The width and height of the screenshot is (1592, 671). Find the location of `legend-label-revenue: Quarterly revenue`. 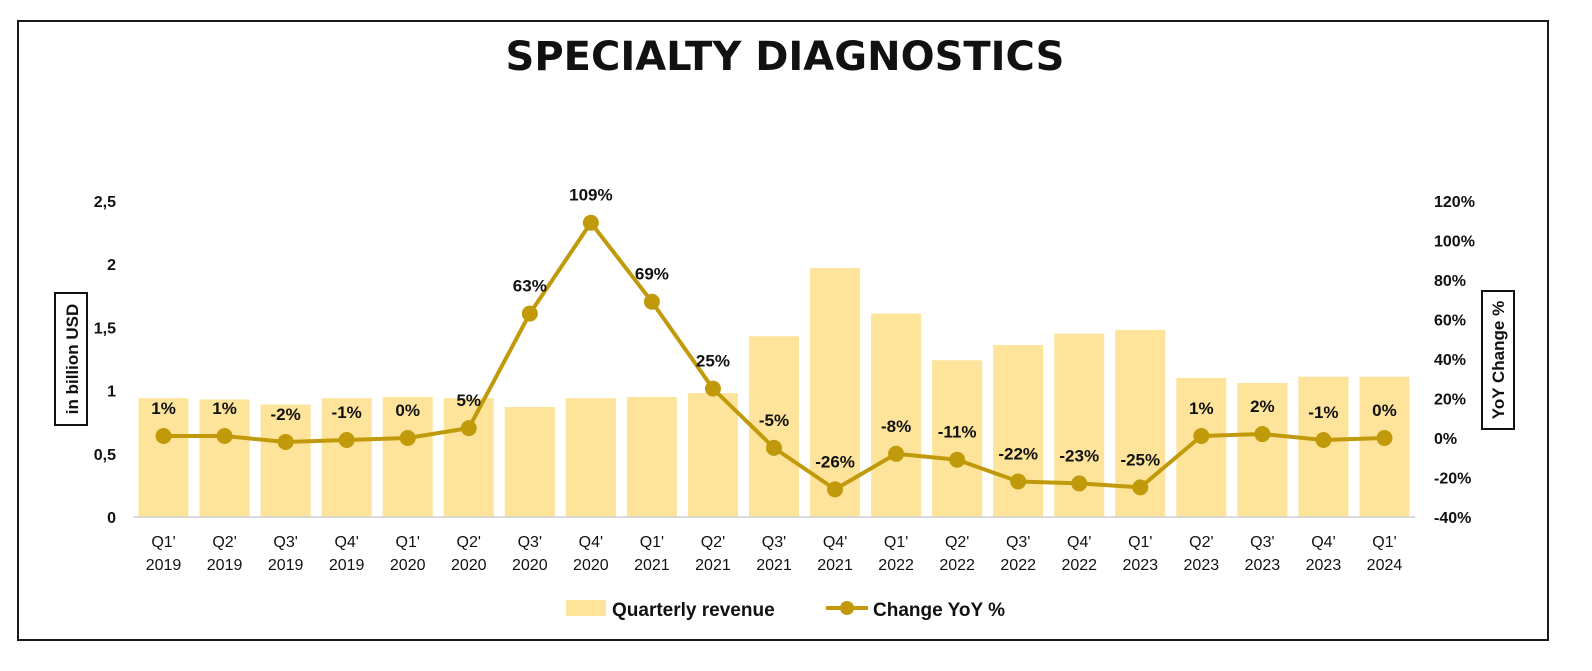

legend-label-revenue: Quarterly revenue is located at coordinates (693, 610).